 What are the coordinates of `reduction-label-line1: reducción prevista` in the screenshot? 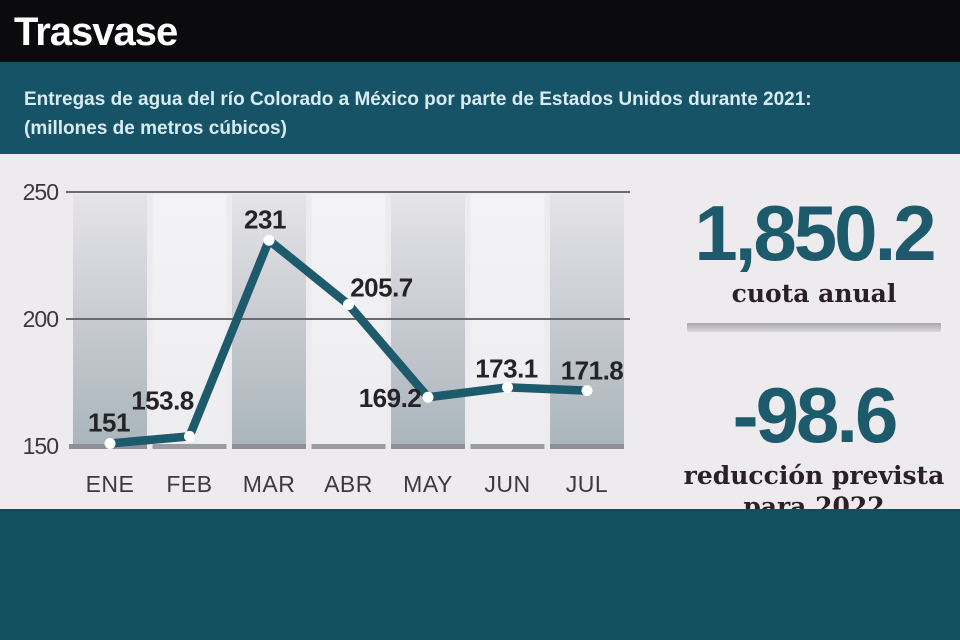 It's located at (814, 475).